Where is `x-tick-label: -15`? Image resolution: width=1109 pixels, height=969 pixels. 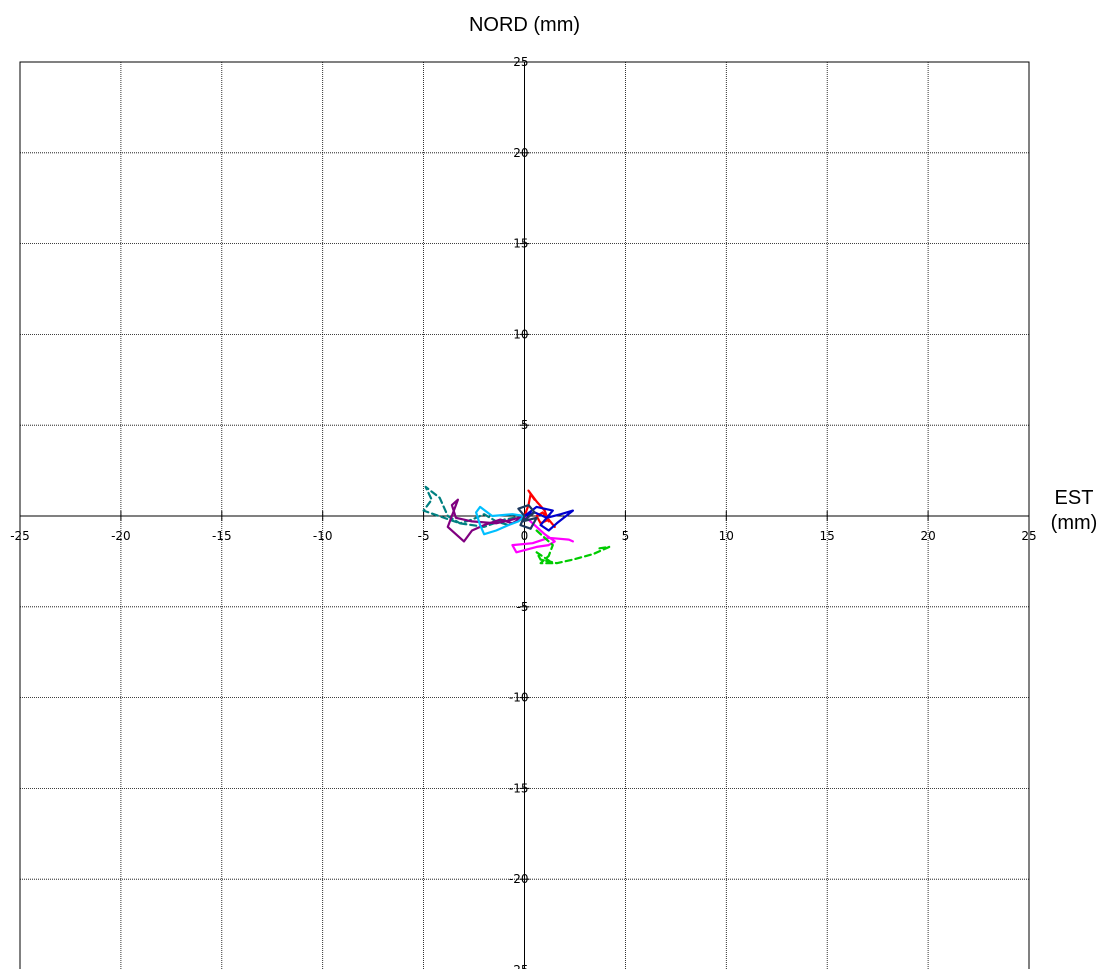 x-tick-label: -15 is located at coordinates (222, 536).